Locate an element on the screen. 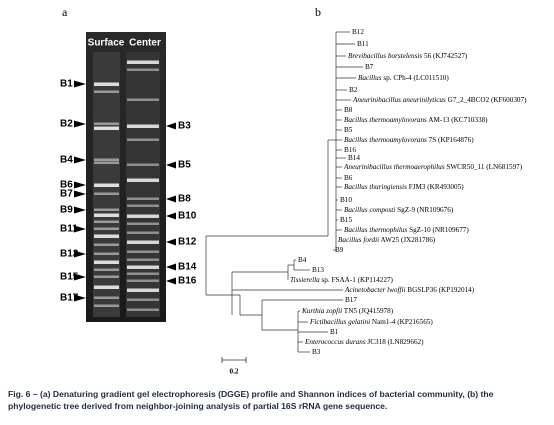 This screenshot has width=554, height=425. strain: JC318 (LN829662) is located at coordinates (395, 342).